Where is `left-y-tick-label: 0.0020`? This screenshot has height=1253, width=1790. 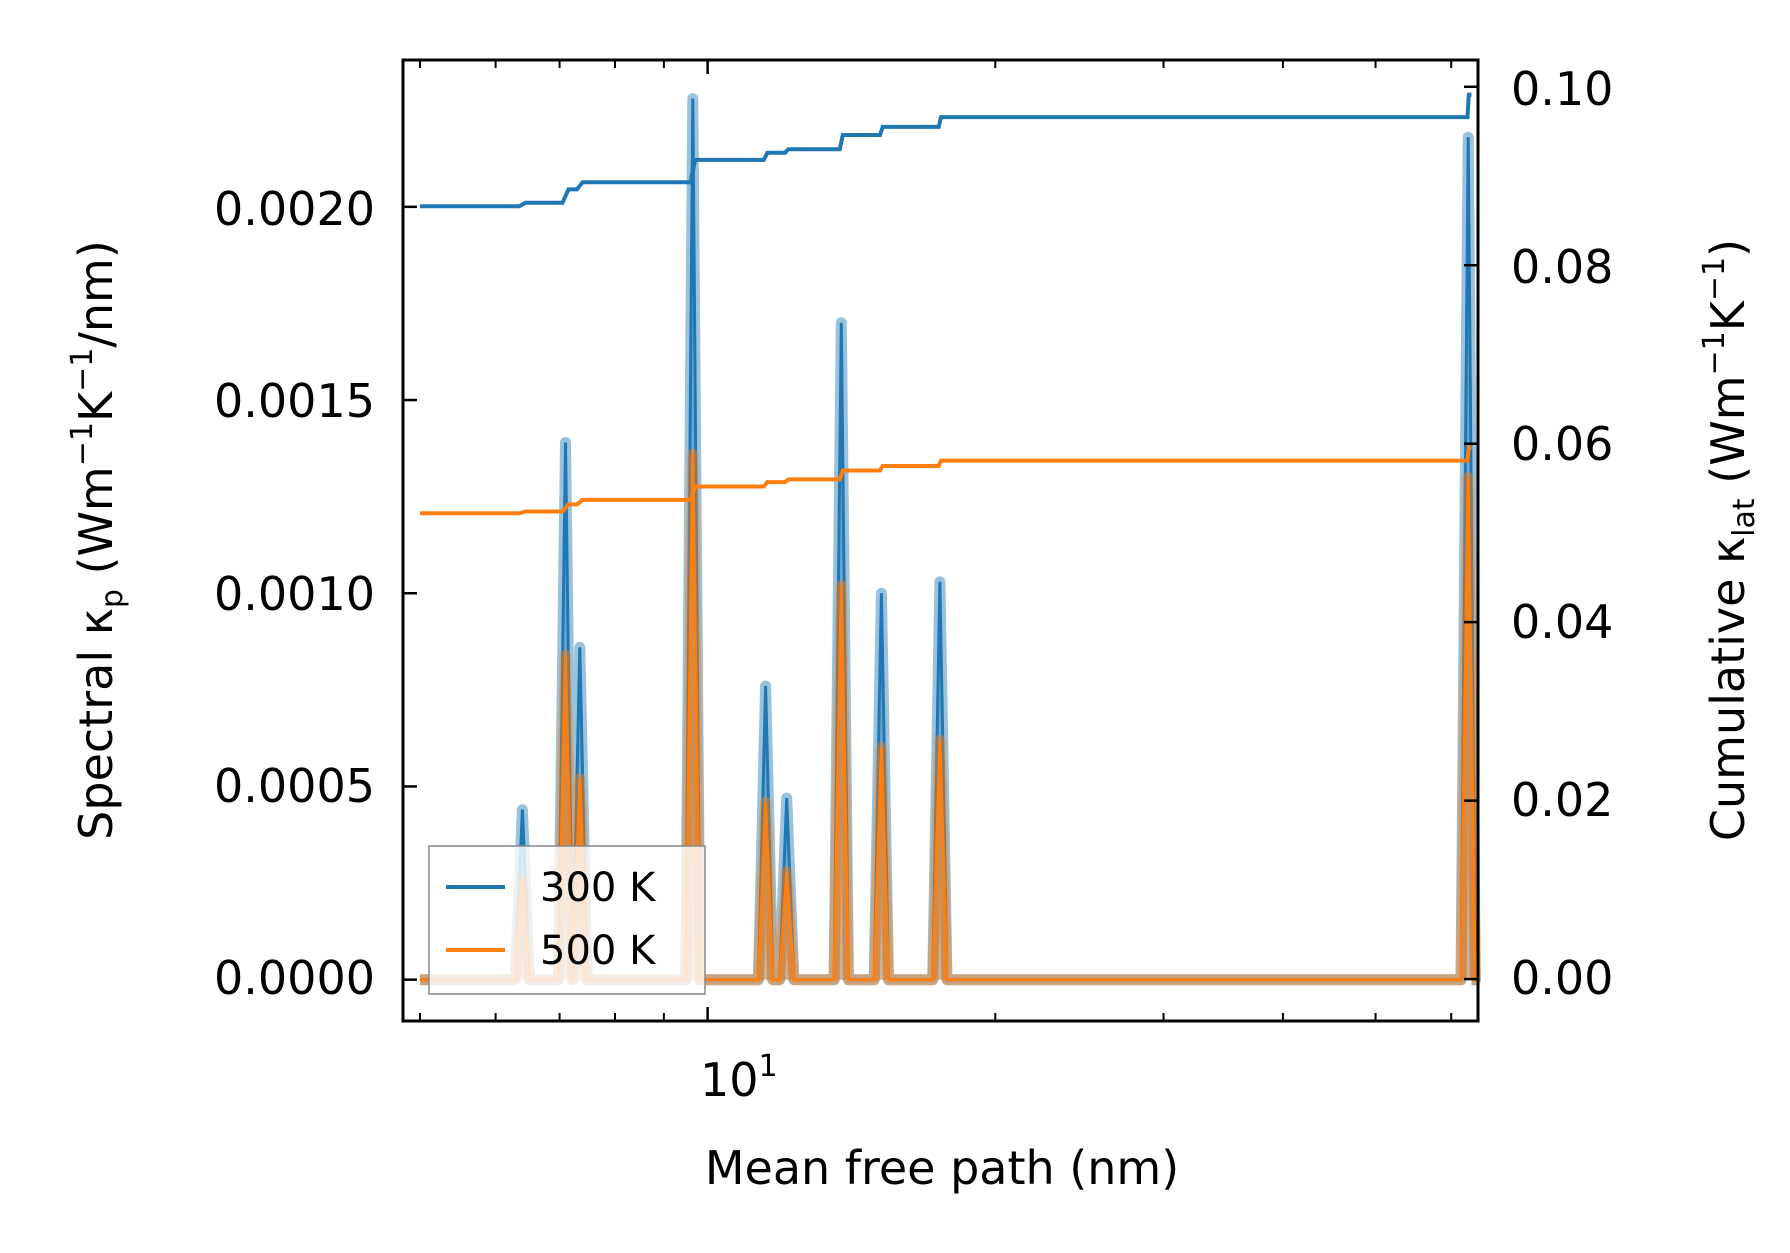 left-y-tick-label: 0.0020 is located at coordinates (294, 209).